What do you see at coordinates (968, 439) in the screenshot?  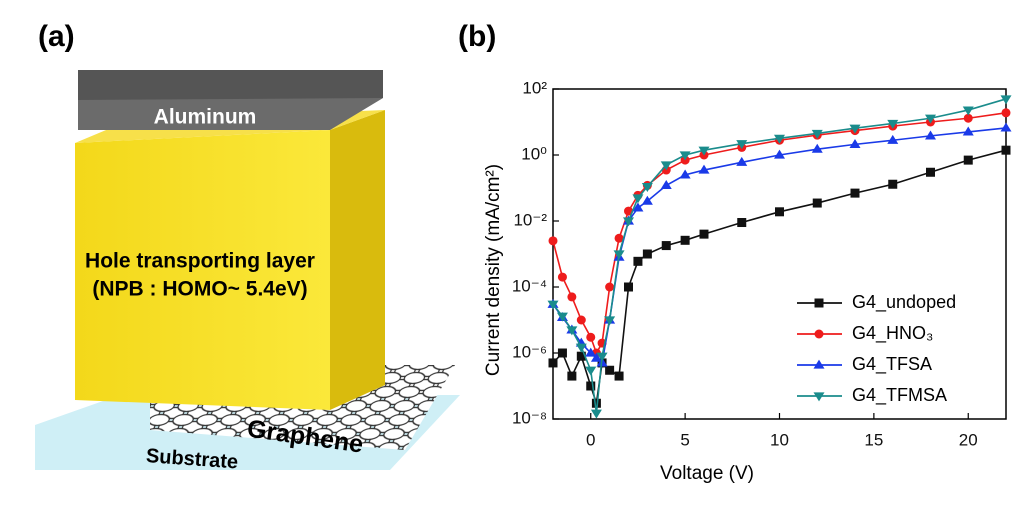 I see `x-tick-label: 20` at bounding box center [968, 439].